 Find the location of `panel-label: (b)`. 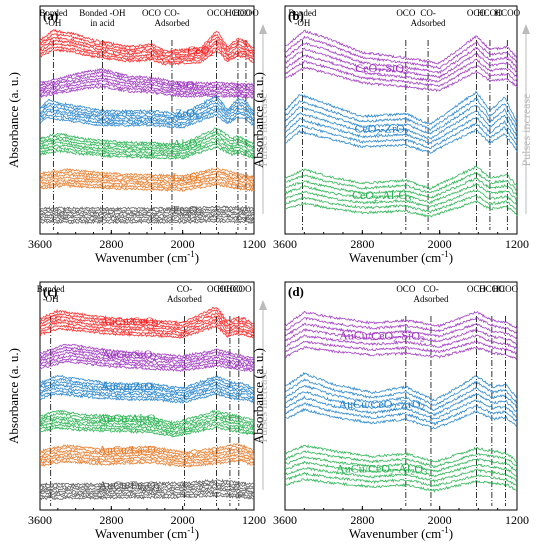

panel-label: (b) is located at coordinates (296, 15).